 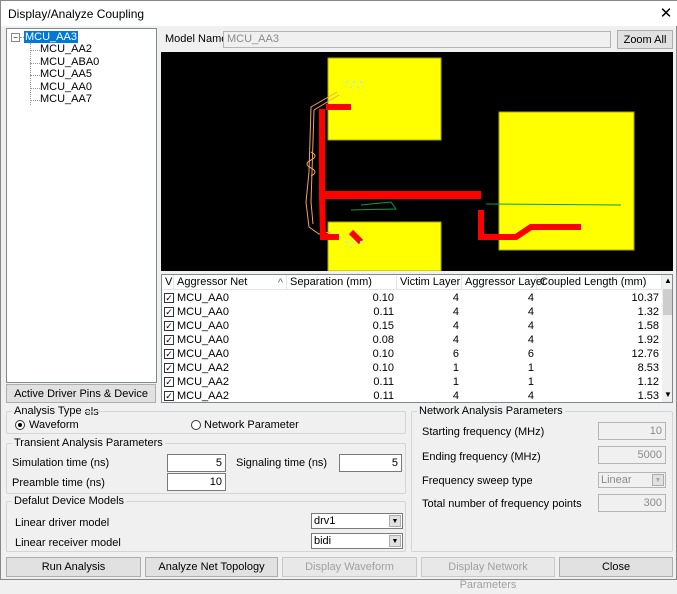 What do you see at coordinates (51, 37) in the screenshot?
I see `tree-root-item: MCU_AA3` at bounding box center [51, 37].